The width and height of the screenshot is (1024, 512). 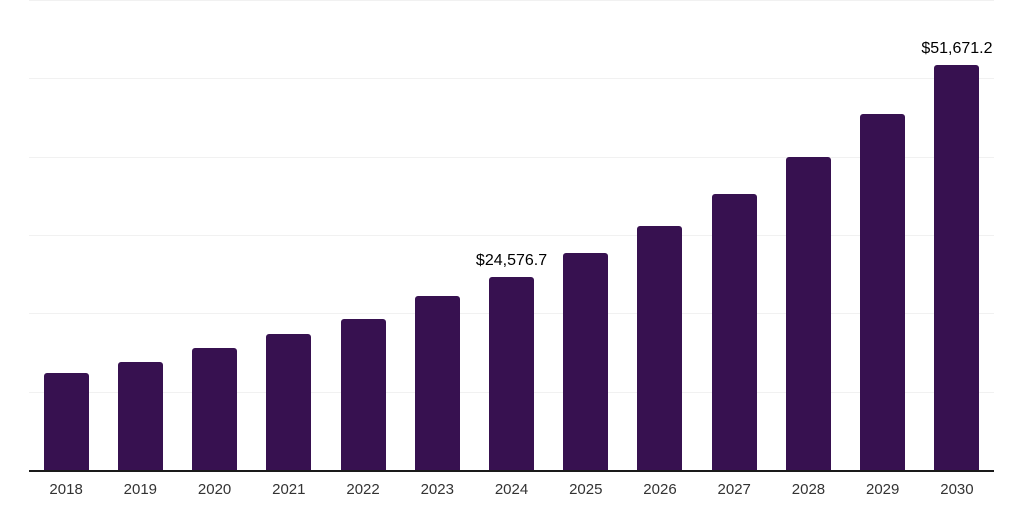 What do you see at coordinates (437, 383) in the screenshot?
I see `bar-2023` at bounding box center [437, 383].